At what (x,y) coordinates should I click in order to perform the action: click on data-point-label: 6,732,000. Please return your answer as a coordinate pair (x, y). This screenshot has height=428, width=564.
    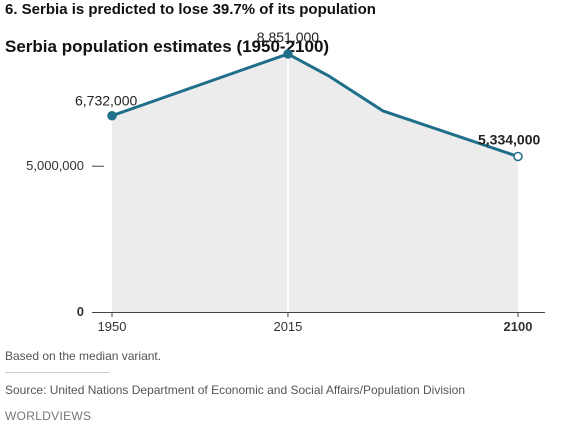
    Looking at the image, I should click on (106, 101).